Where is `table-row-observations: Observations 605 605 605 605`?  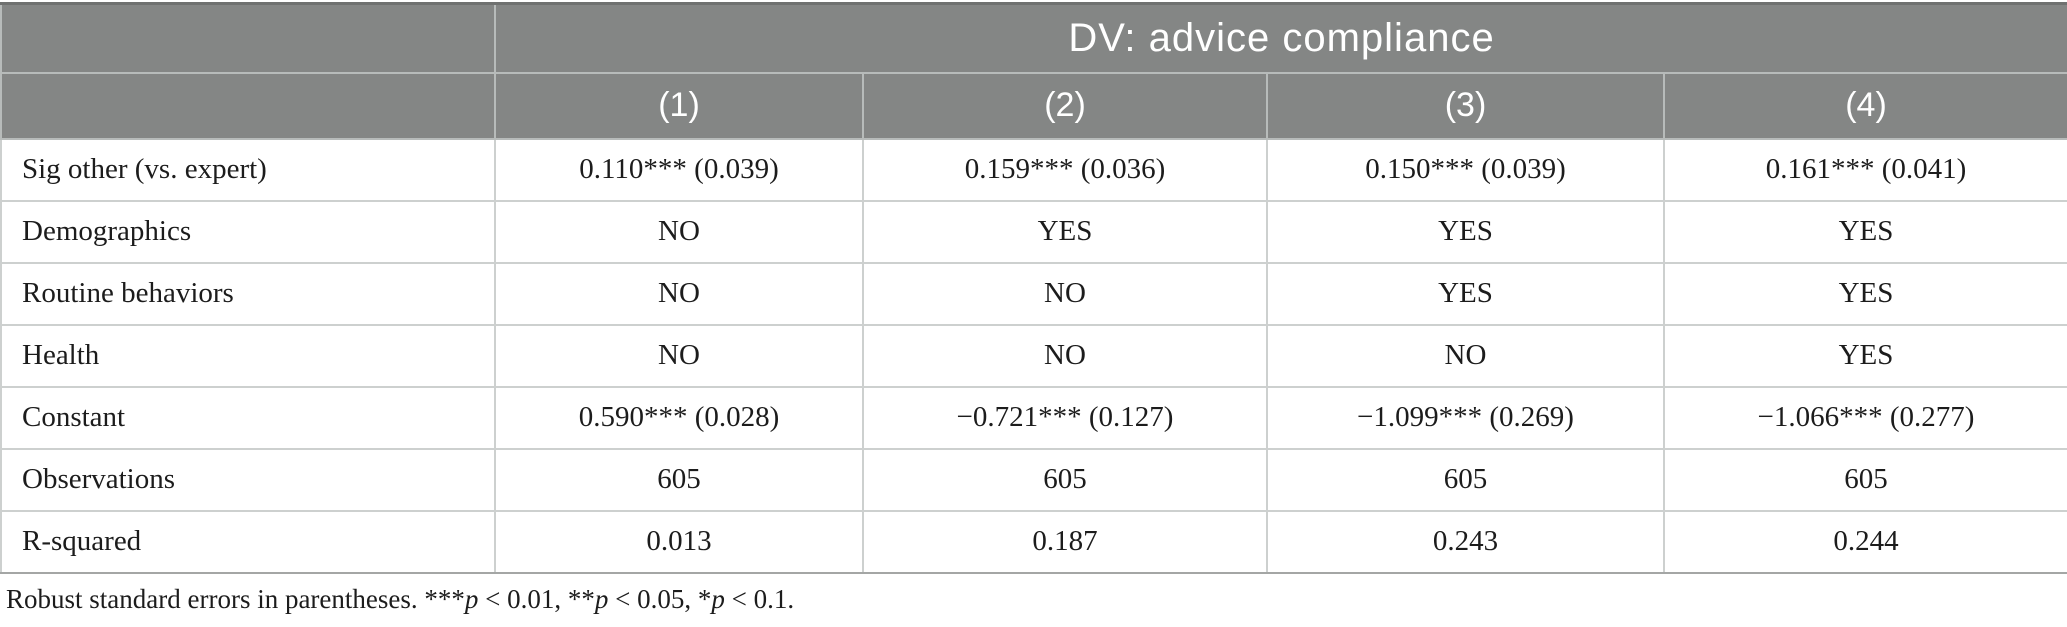 table-row-observations: Observations 605 605 605 605 is located at coordinates (1033, 479).